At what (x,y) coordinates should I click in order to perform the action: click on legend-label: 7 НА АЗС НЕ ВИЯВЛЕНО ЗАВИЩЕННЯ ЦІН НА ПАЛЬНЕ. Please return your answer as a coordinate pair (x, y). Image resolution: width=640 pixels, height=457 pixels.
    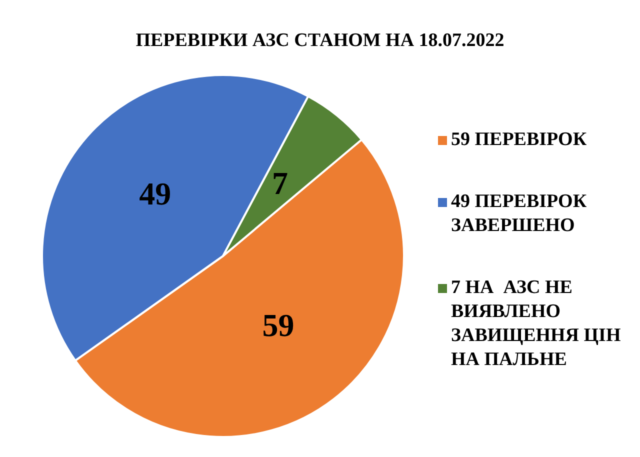
    Looking at the image, I should click on (536, 324).